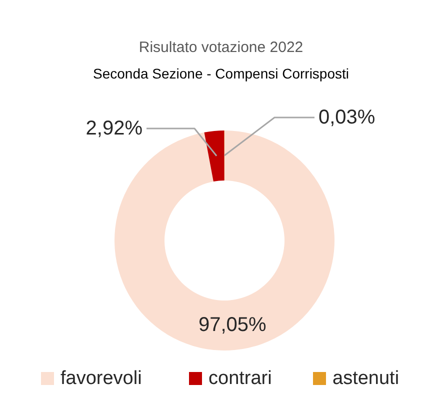  What do you see at coordinates (101, 378) in the screenshot?
I see `legend-label: favorevoli` at bounding box center [101, 378].